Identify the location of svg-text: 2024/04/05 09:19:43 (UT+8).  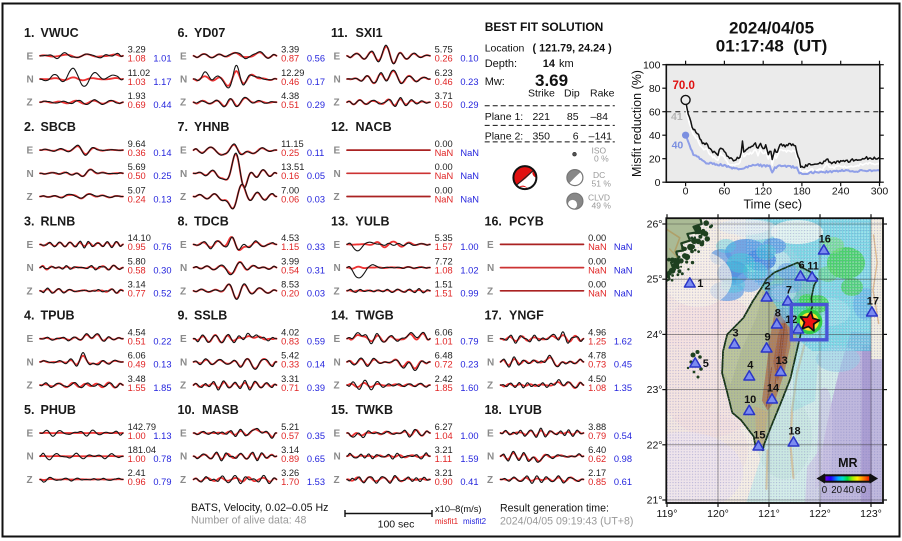
(566, 522).